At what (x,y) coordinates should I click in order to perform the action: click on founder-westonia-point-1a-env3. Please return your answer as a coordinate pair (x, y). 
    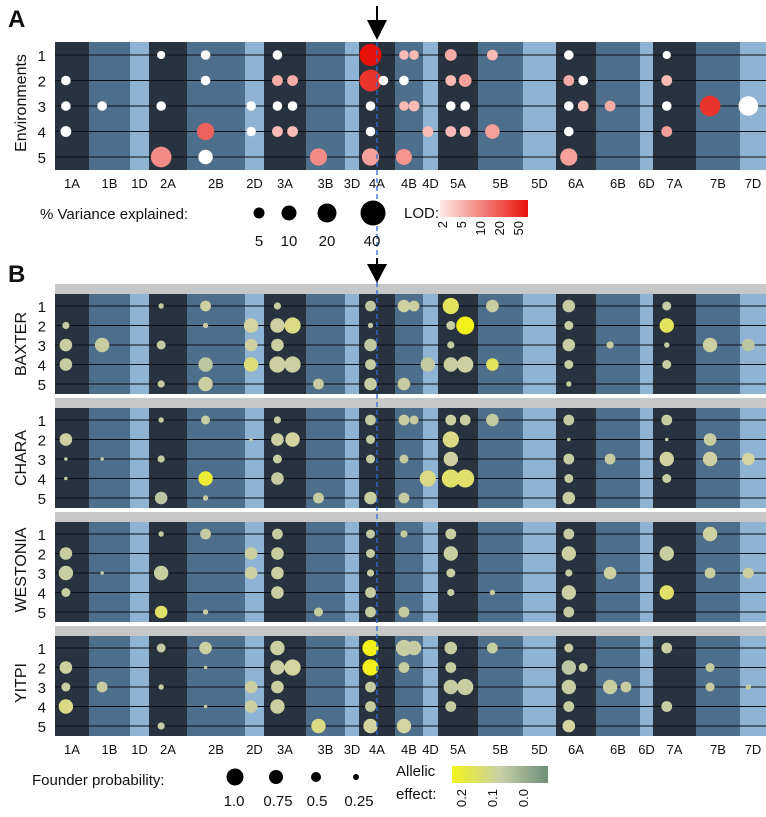
    Looking at the image, I should click on (66, 573).